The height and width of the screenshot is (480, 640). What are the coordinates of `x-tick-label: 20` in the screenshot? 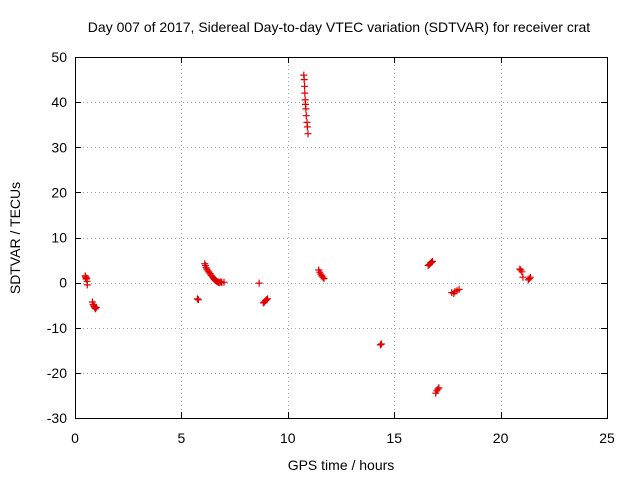 It's located at (501, 438).